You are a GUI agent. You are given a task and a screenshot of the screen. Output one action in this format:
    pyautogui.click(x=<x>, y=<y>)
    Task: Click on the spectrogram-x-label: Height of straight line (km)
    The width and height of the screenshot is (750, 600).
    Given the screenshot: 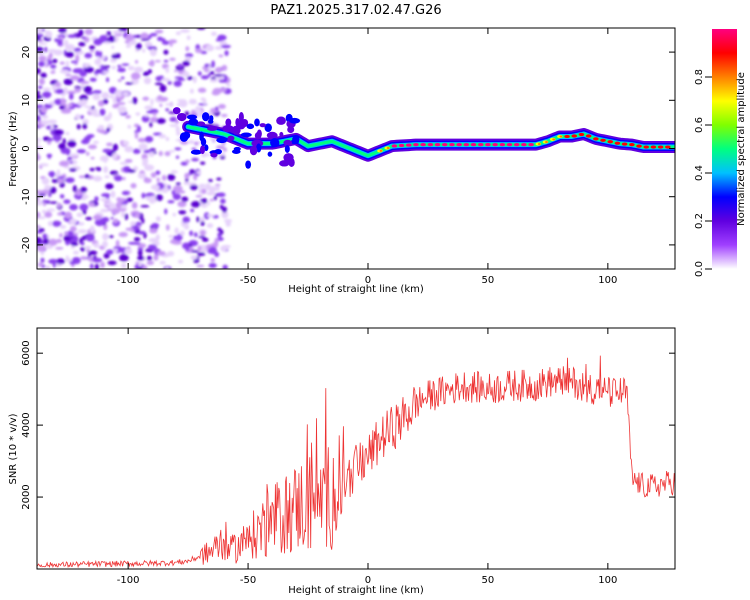 What is the action you would take?
    pyautogui.click(x=356, y=289)
    